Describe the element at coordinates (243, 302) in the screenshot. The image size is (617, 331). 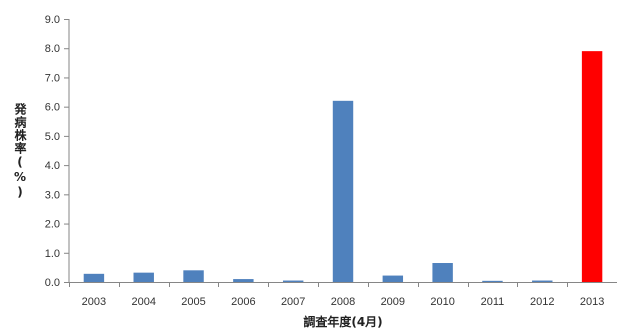
I see `x-tick-label: 2006` at that location.